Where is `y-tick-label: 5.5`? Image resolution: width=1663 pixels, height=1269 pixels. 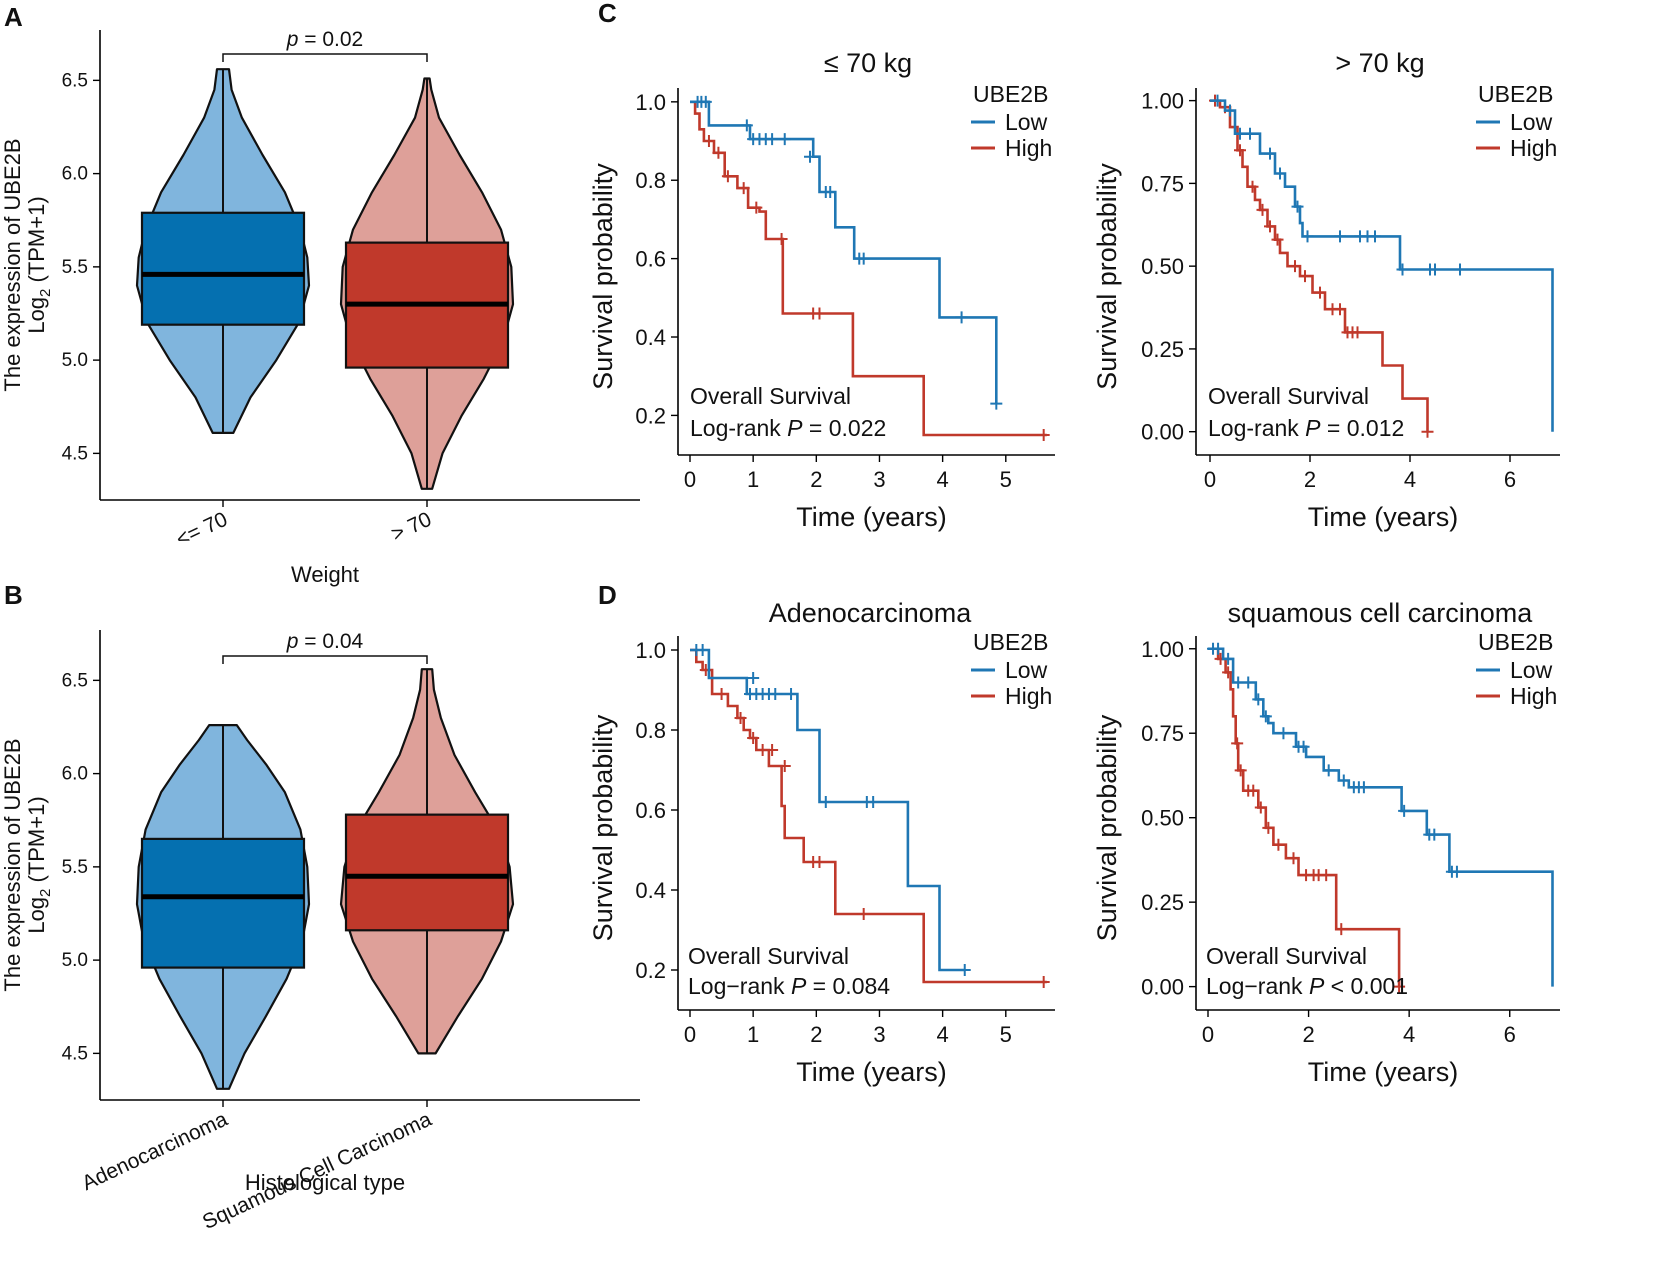
y-tick-label: 5.5 is located at coordinates (75, 267).